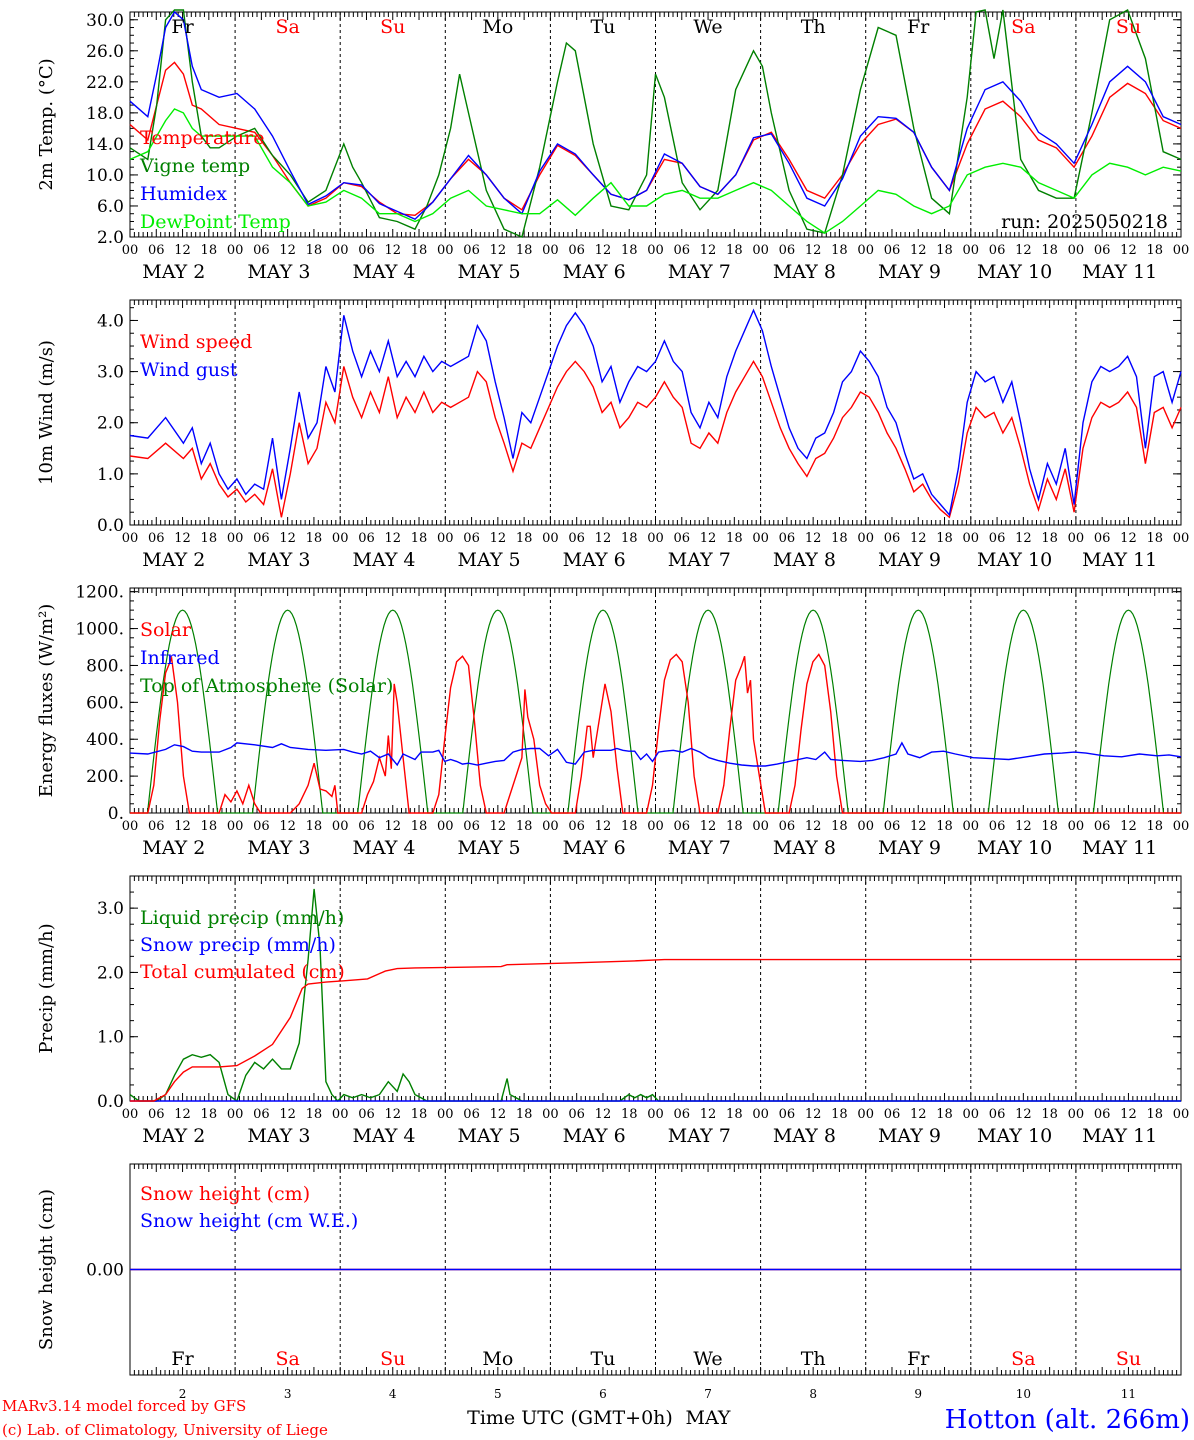 The width and height of the screenshot is (1194, 1440). Describe the element at coordinates (393, 1394) in the screenshot. I see `day-number: 4` at that location.